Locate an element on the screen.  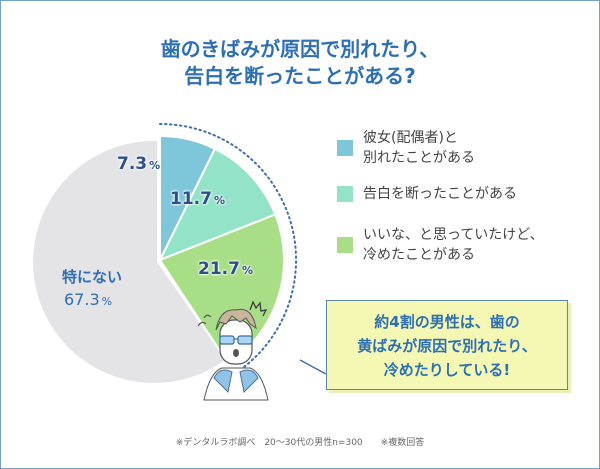
survey-note: ※デンタルラボ調べ 20〜30代の男性n=300 ※複数回答 is located at coordinates (300, 443).